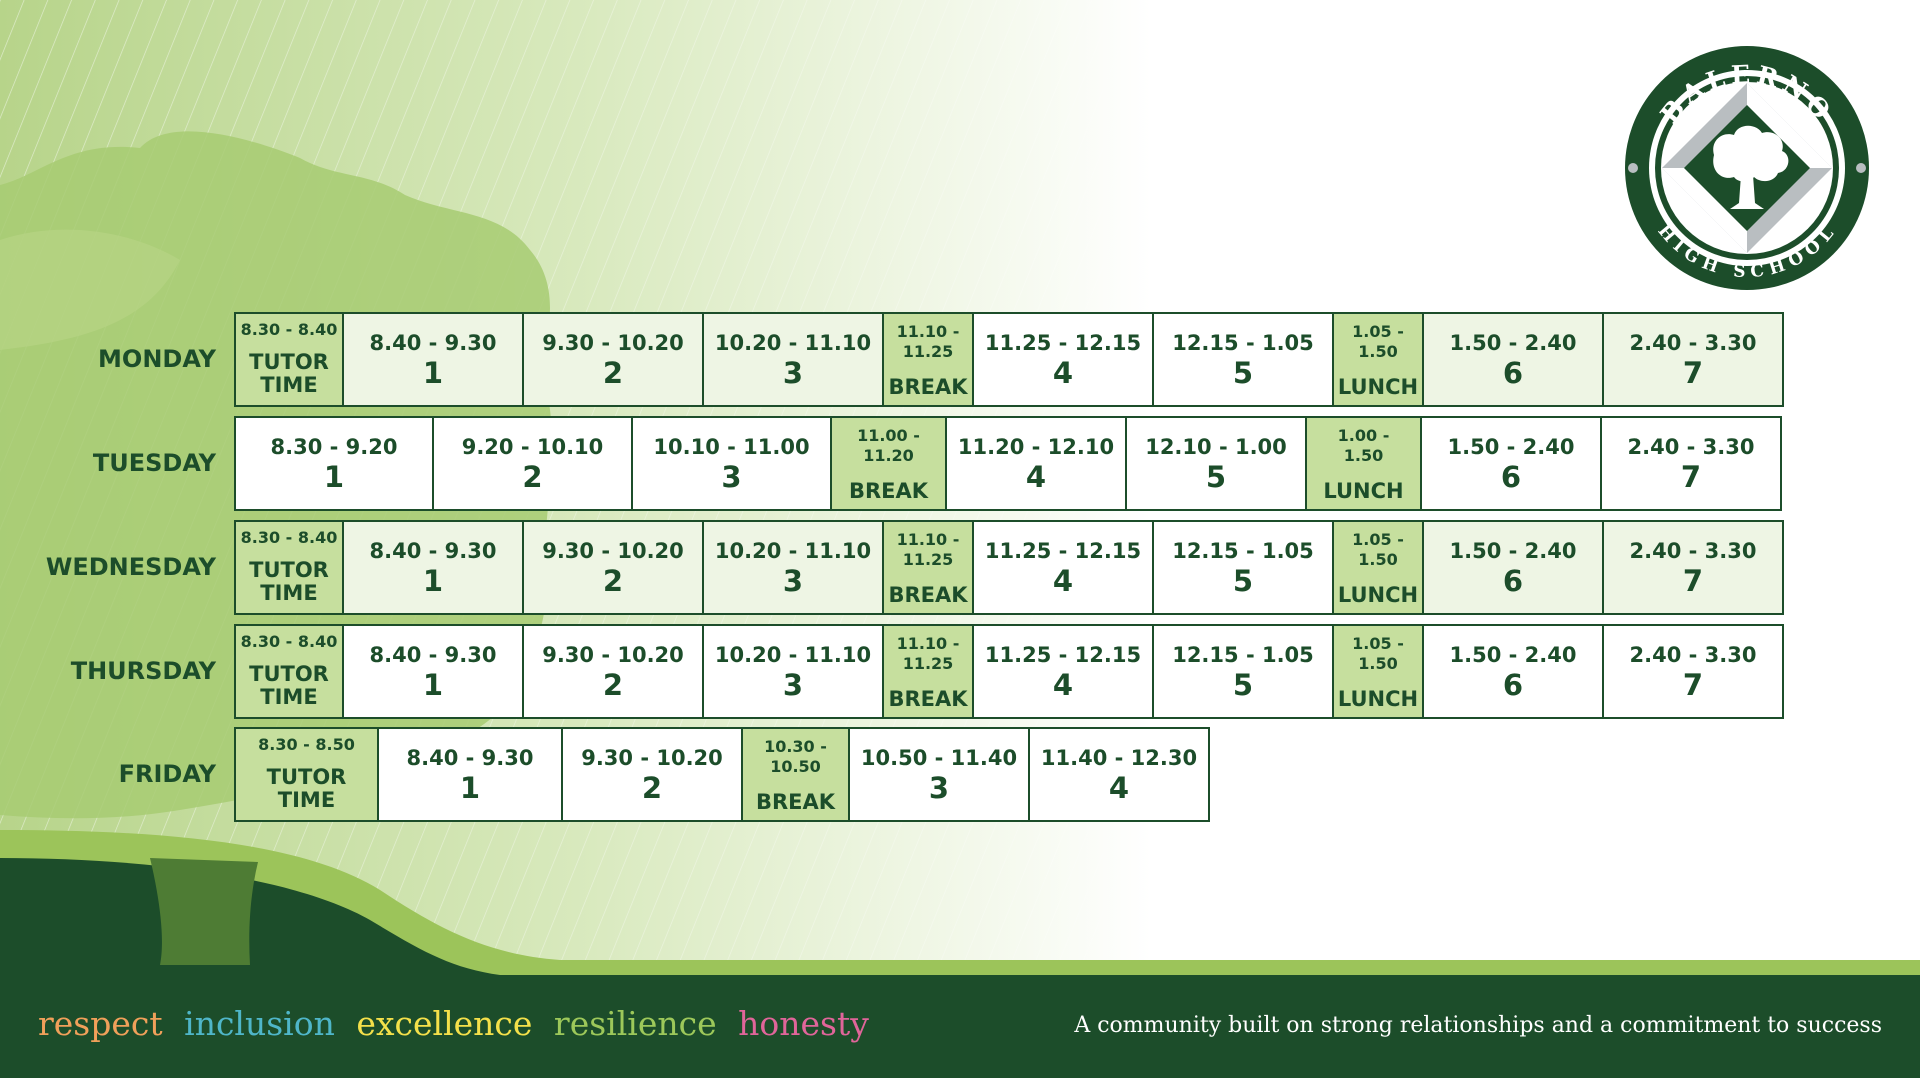 The width and height of the screenshot is (1920, 1078). I want to click on friday-period-2: 9.30 - 10.20 2, so click(652, 774).